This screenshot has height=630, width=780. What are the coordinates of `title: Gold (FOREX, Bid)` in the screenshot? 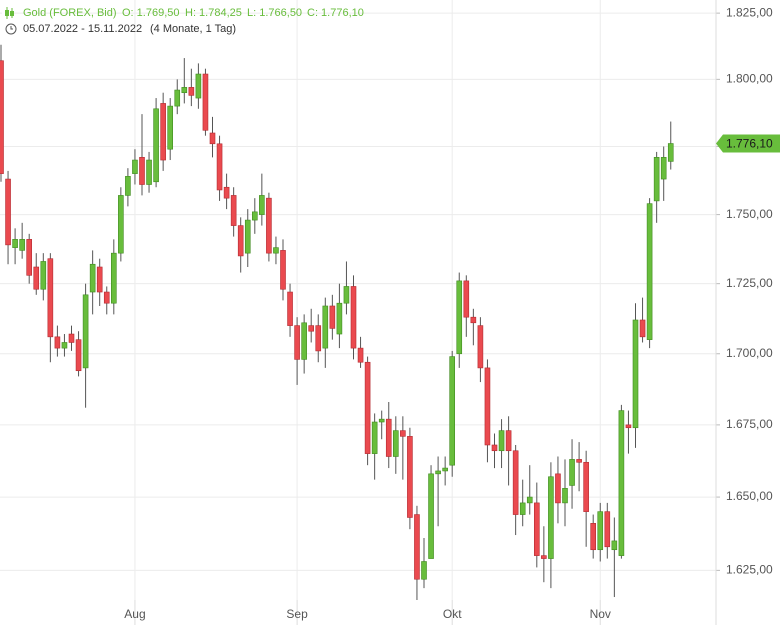 It's located at (70, 13).